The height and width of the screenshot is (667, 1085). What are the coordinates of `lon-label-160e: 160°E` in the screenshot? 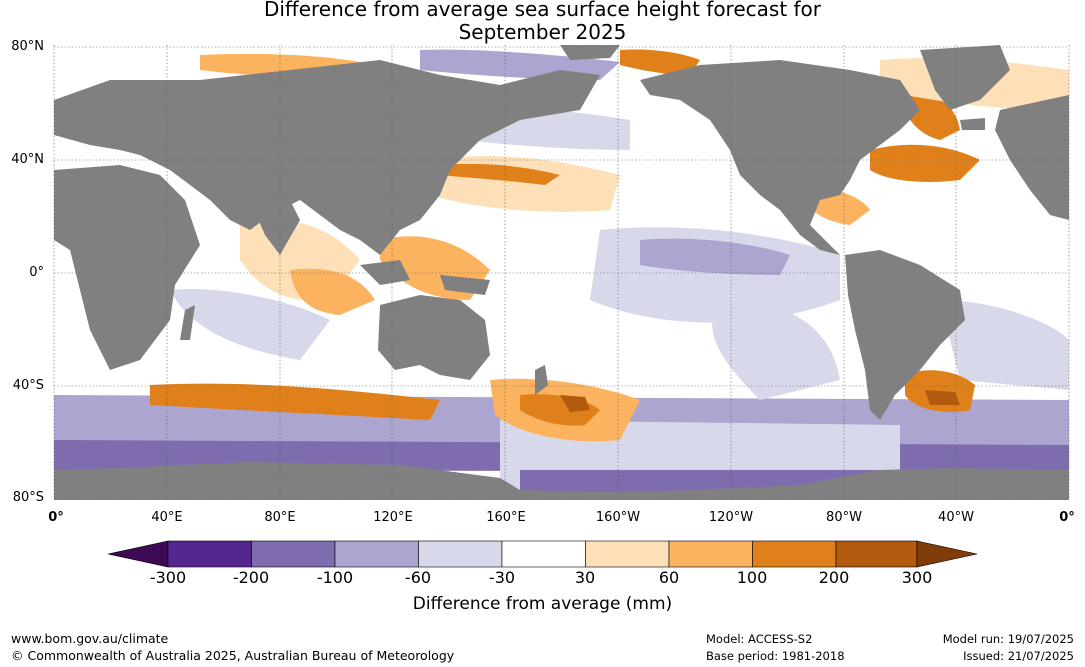 It's located at (506, 517).